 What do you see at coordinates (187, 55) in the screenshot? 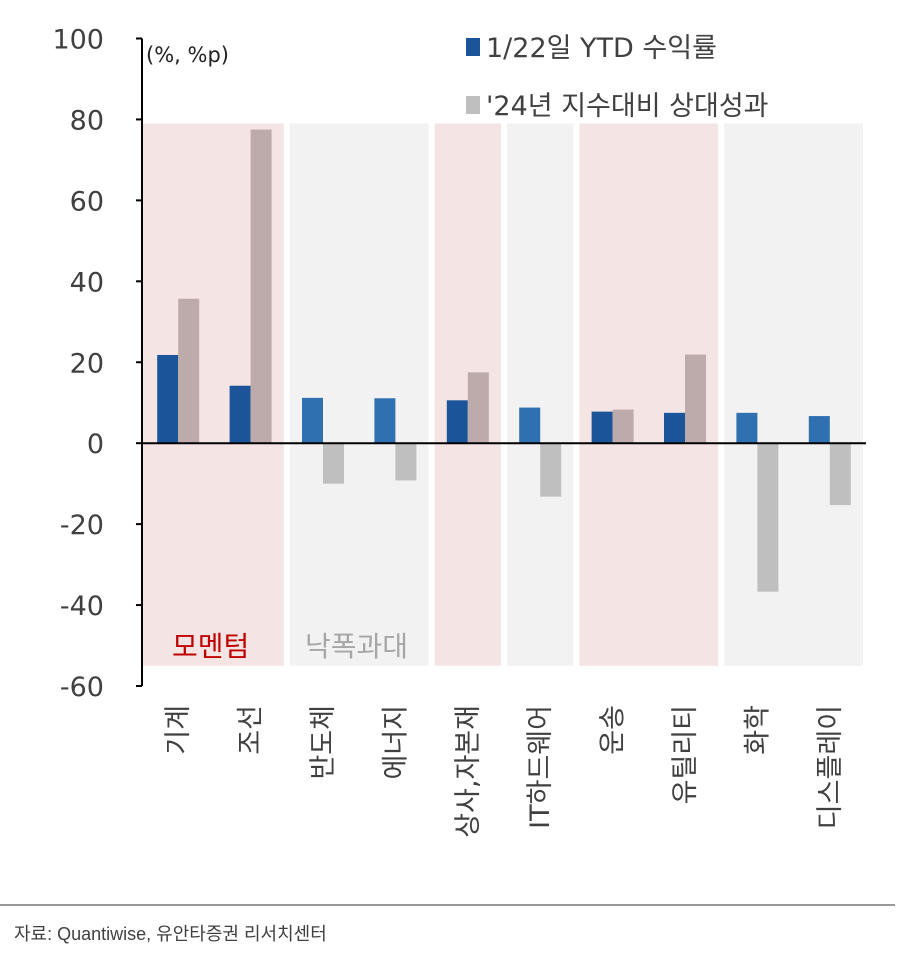
I see `unit-label: (%, %p)` at bounding box center [187, 55].